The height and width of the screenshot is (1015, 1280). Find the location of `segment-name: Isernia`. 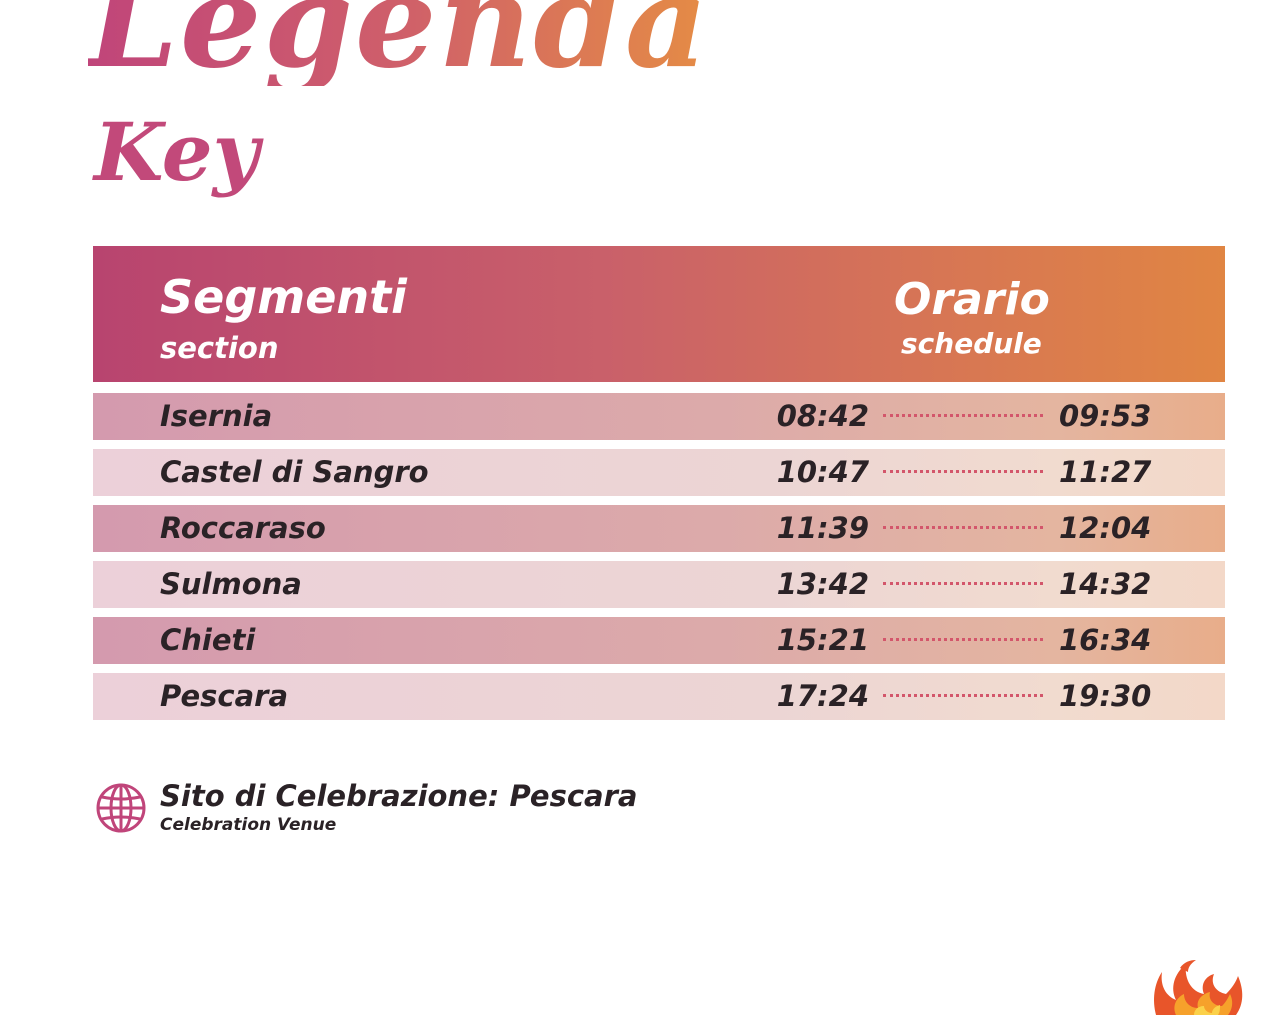

segment-name: Isernia is located at coordinates (216, 416).